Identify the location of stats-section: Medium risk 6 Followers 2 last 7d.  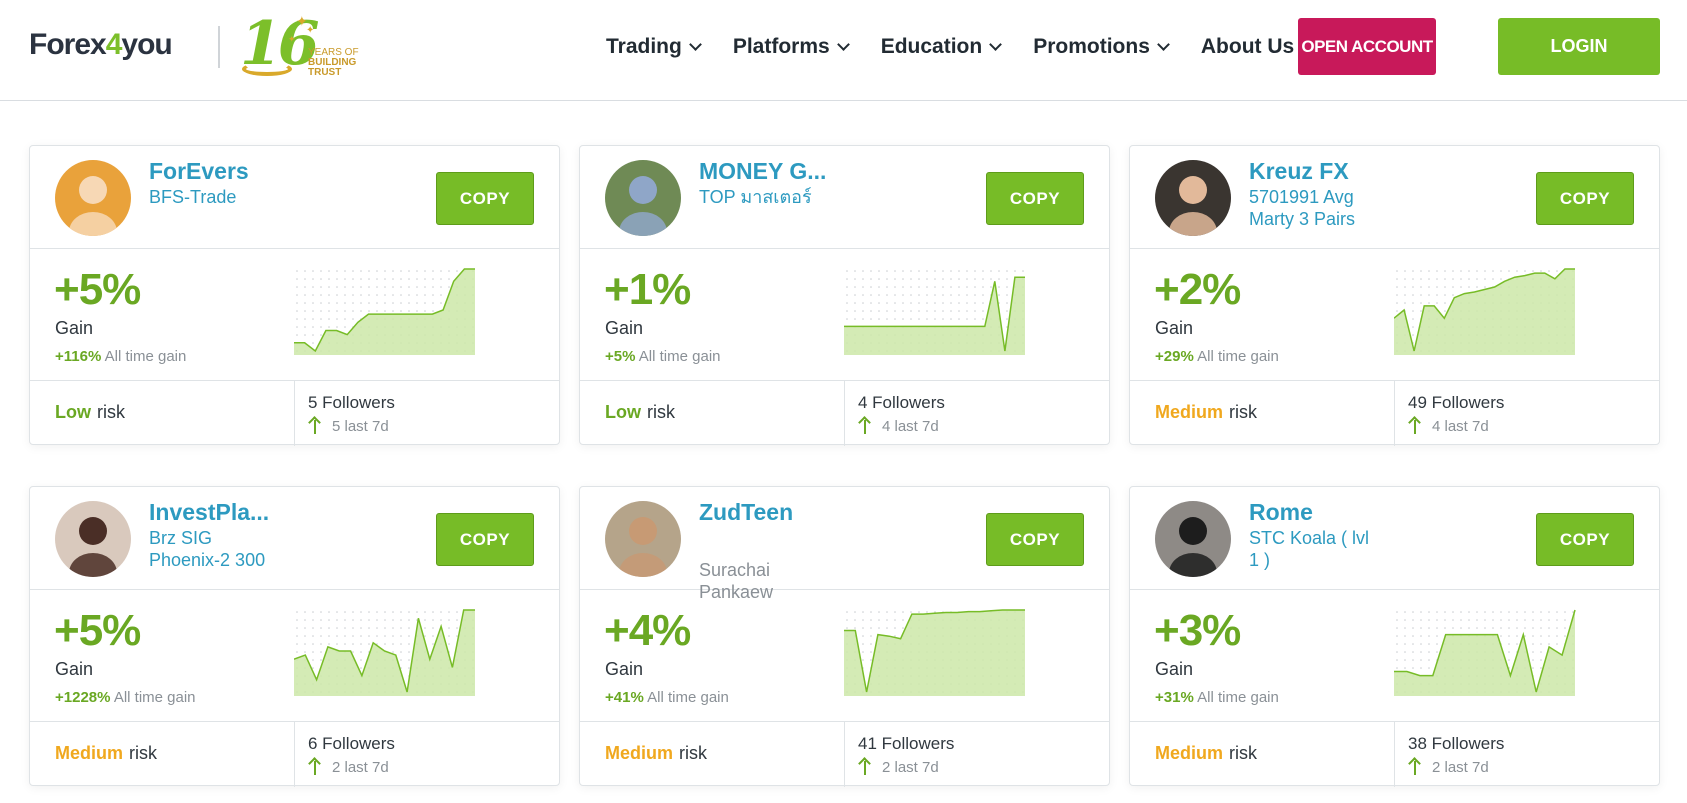
(294, 754).